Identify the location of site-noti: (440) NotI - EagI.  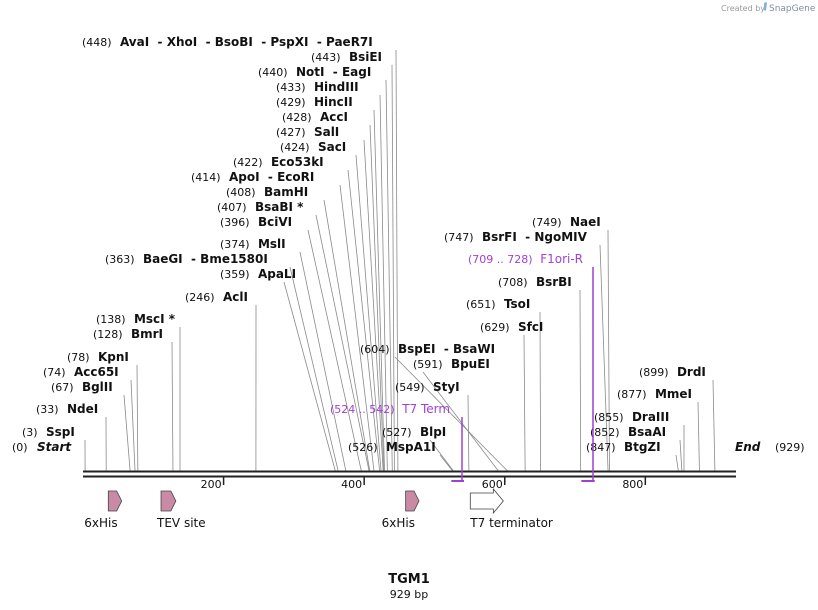
(314, 72).